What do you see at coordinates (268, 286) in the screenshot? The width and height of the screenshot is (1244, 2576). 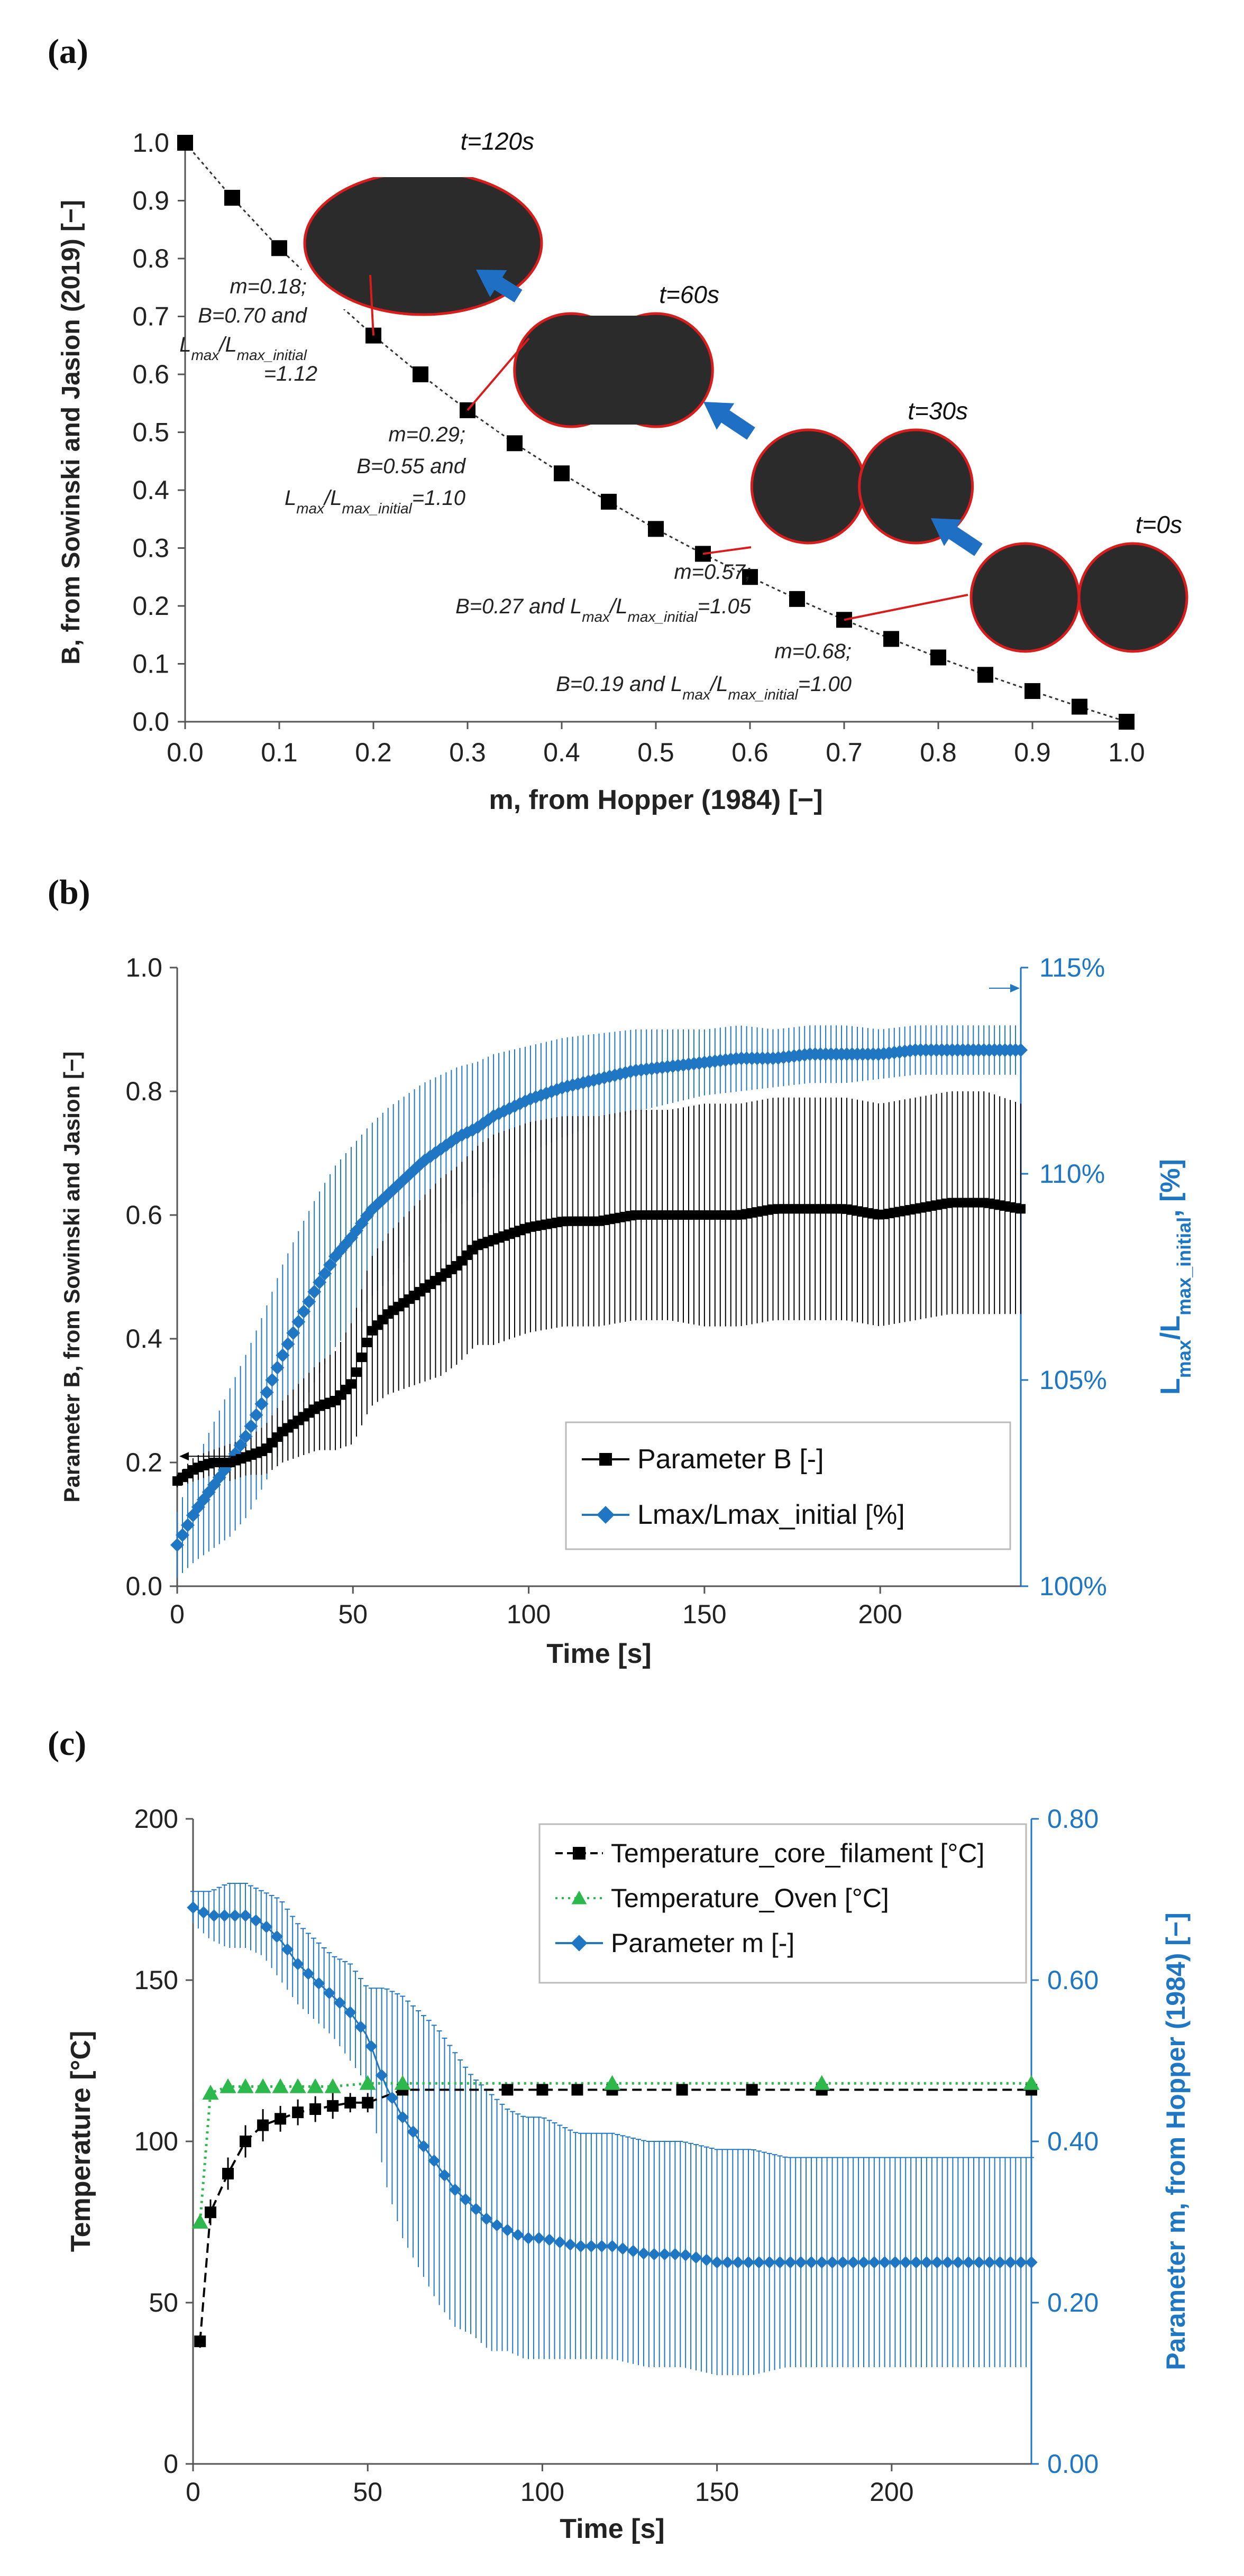 I see `annotation-text: m=0.18;` at bounding box center [268, 286].